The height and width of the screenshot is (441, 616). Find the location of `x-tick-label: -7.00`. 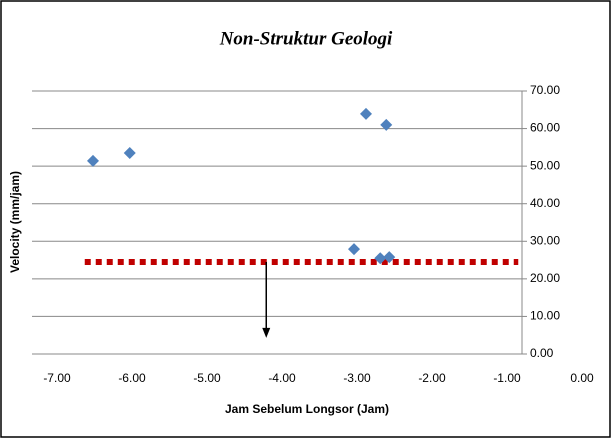

x-tick-label: -7.00 is located at coordinates (57, 378).